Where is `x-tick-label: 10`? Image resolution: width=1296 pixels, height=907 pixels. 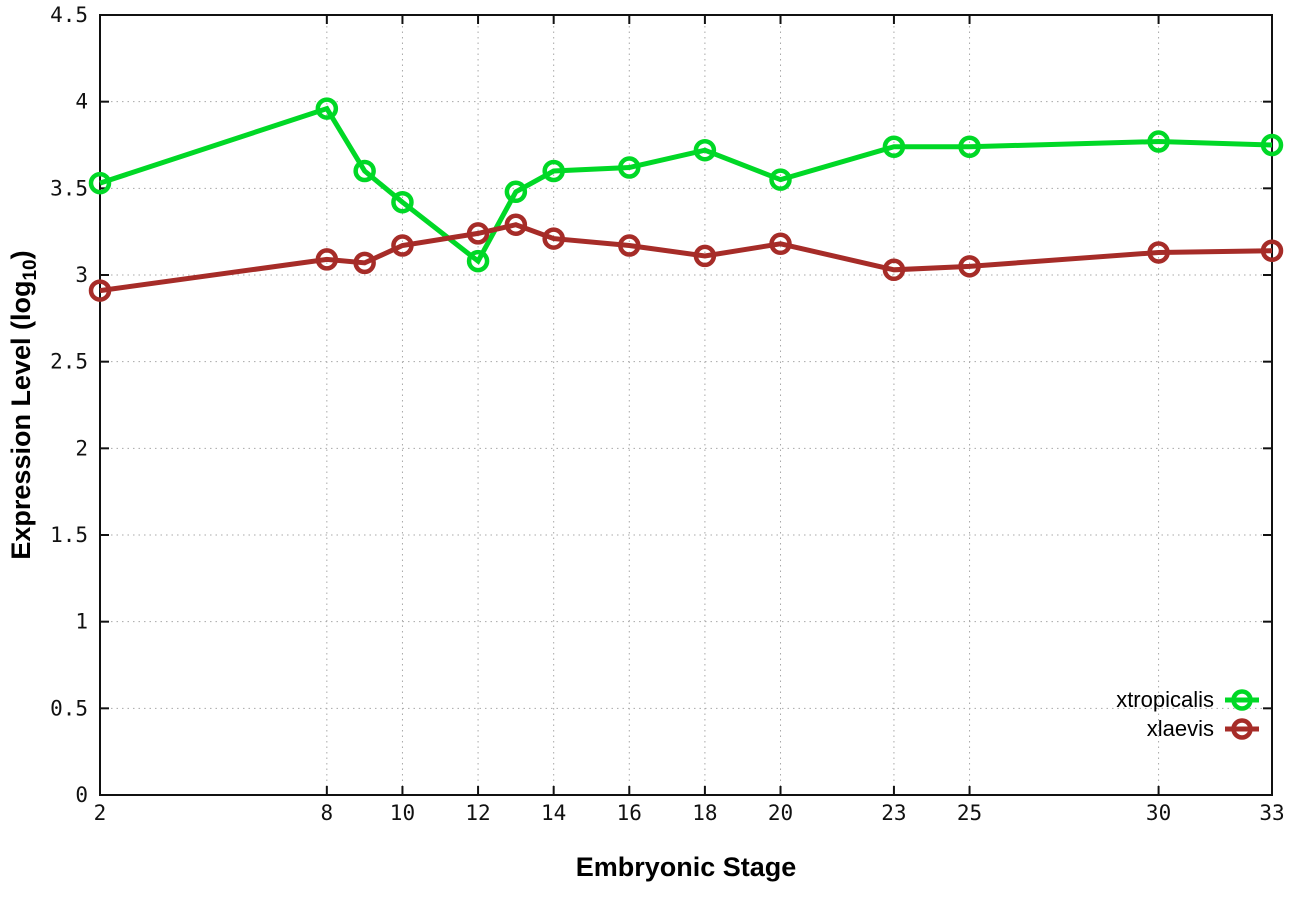 x-tick-label: 10 is located at coordinates (402, 813).